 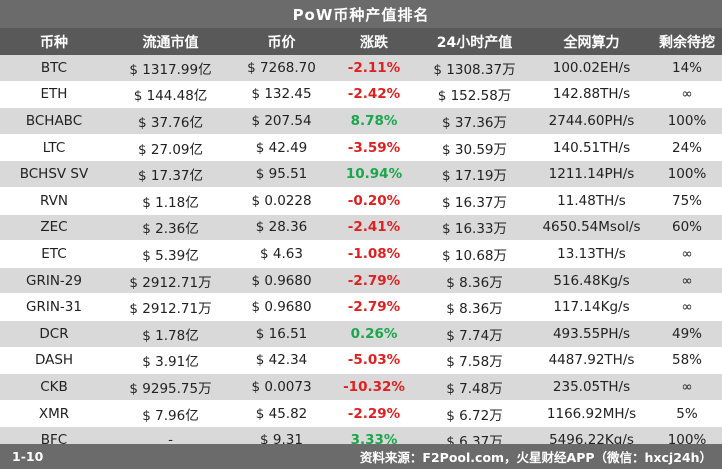 I want to click on hashrate-cell: 100.02EH/s, so click(x=591, y=68).